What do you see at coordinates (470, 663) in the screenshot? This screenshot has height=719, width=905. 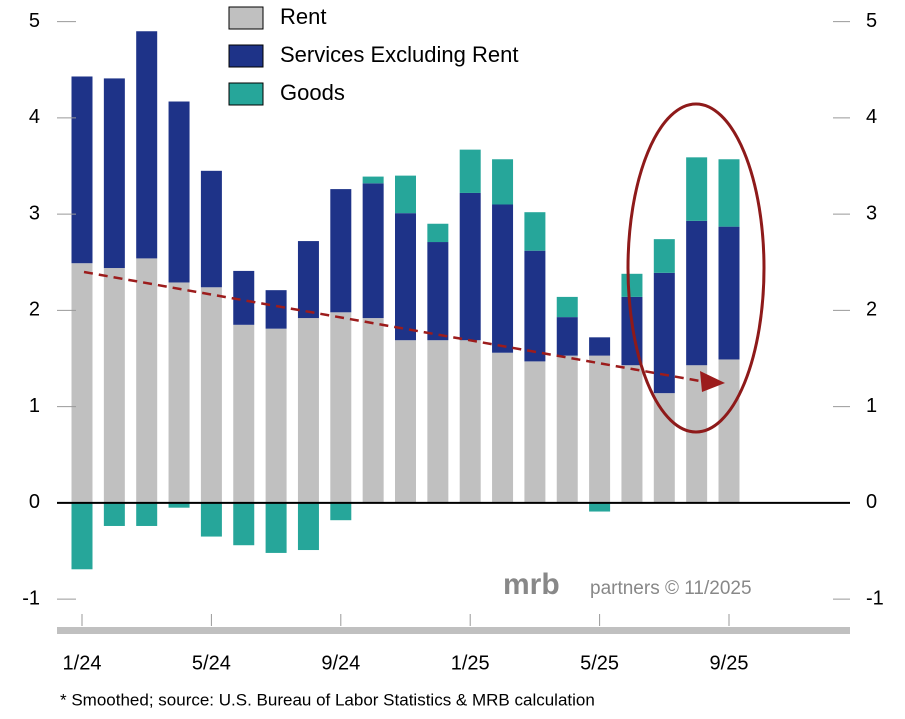 I see `x-tick-label: 1/25` at bounding box center [470, 663].